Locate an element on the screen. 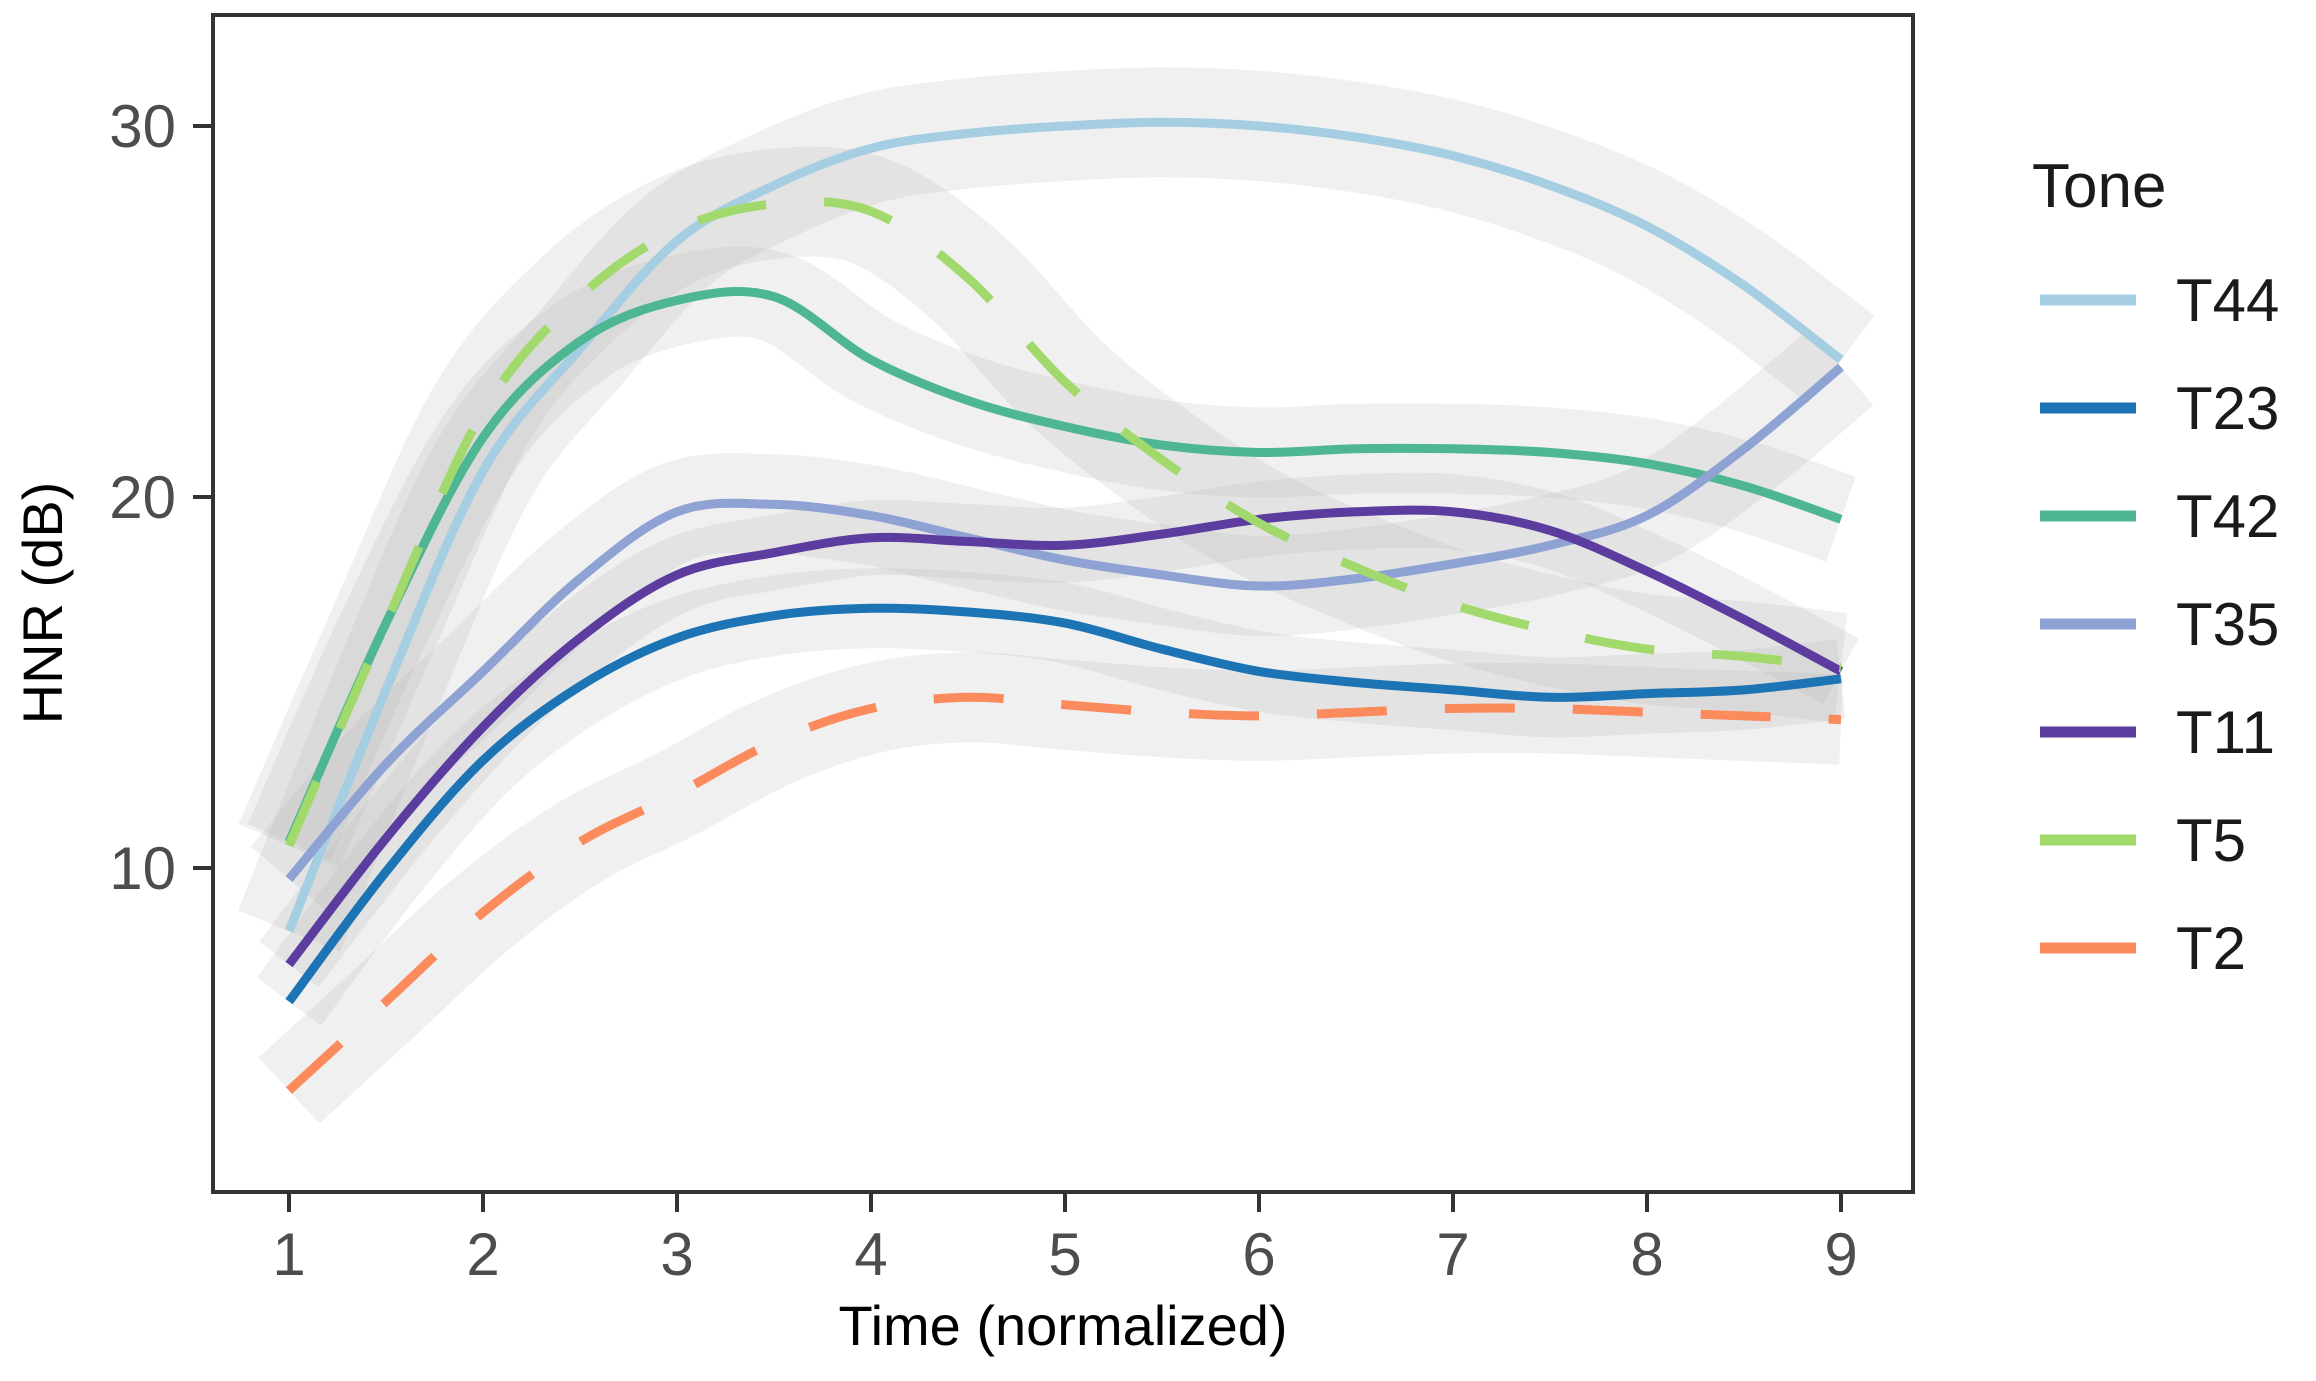 The height and width of the screenshot is (1381, 2316). x-tick-label-6: 6 is located at coordinates (1258, 1254).